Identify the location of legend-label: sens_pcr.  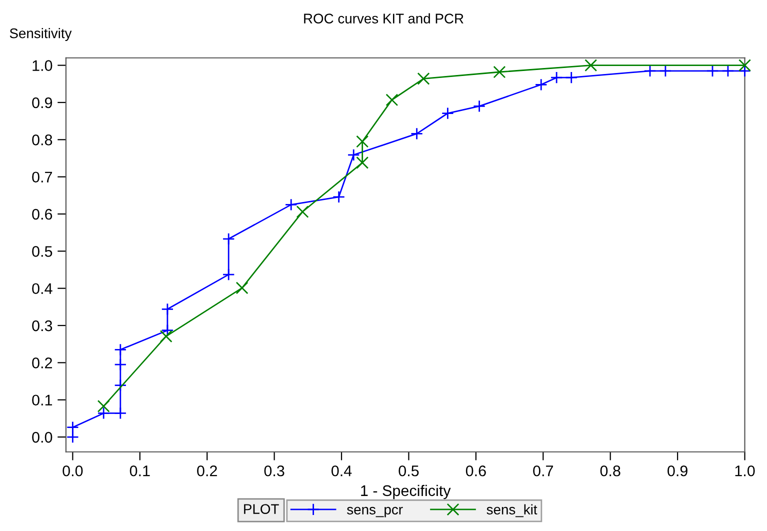
(375, 512).